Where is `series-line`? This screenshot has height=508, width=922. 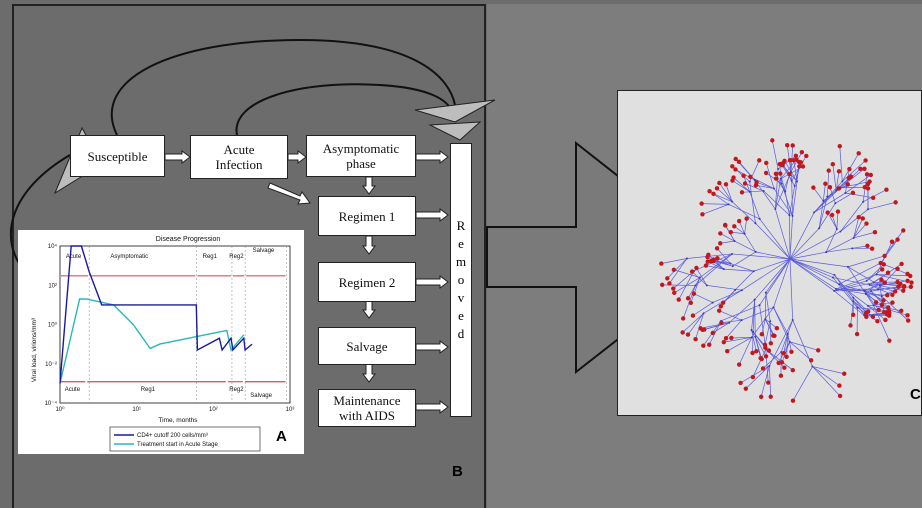
series-line is located at coordinates (156, 314).